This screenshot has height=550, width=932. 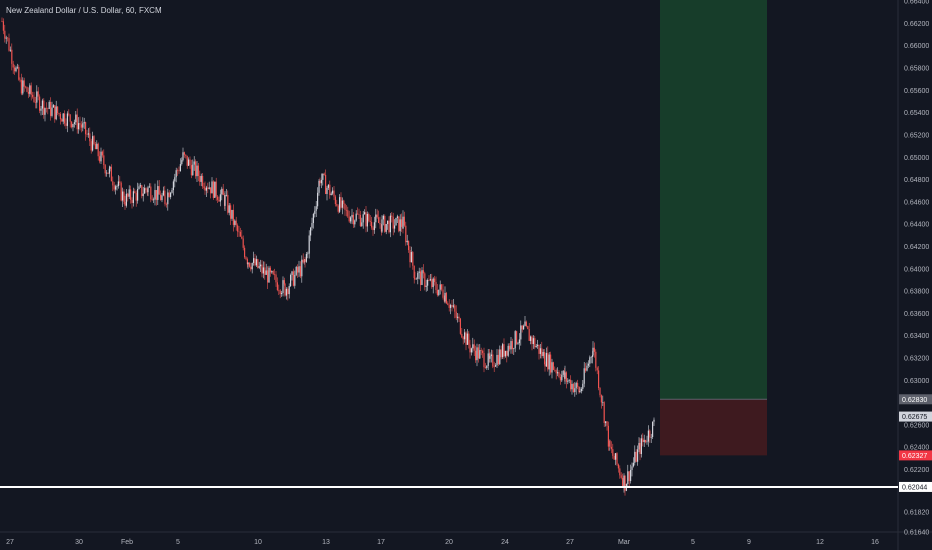 I want to click on y-tick-label: 0.66000, so click(x=916, y=46).